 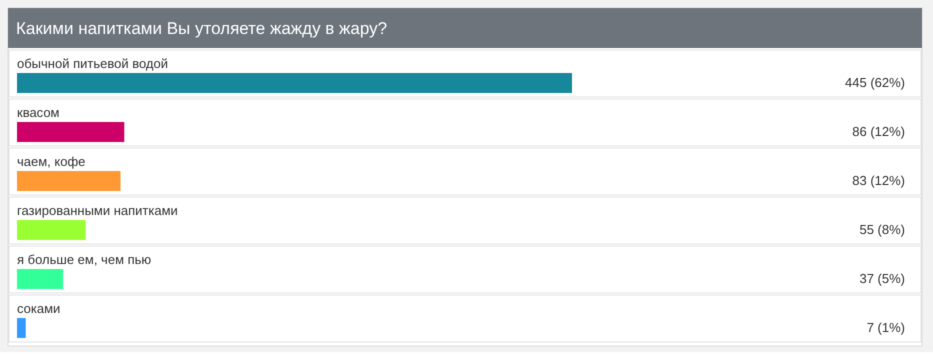 I want to click on y-tick-label: чаем, кофе, so click(x=51, y=161).